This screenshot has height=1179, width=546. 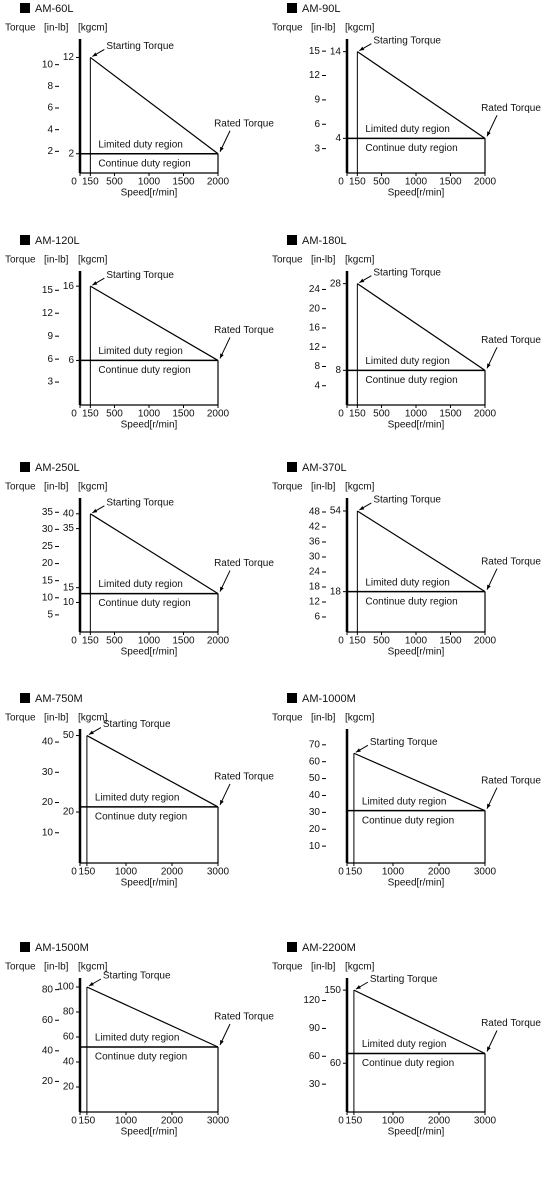 I want to click on x-tick-label: 3000, so click(x=485, y=872).